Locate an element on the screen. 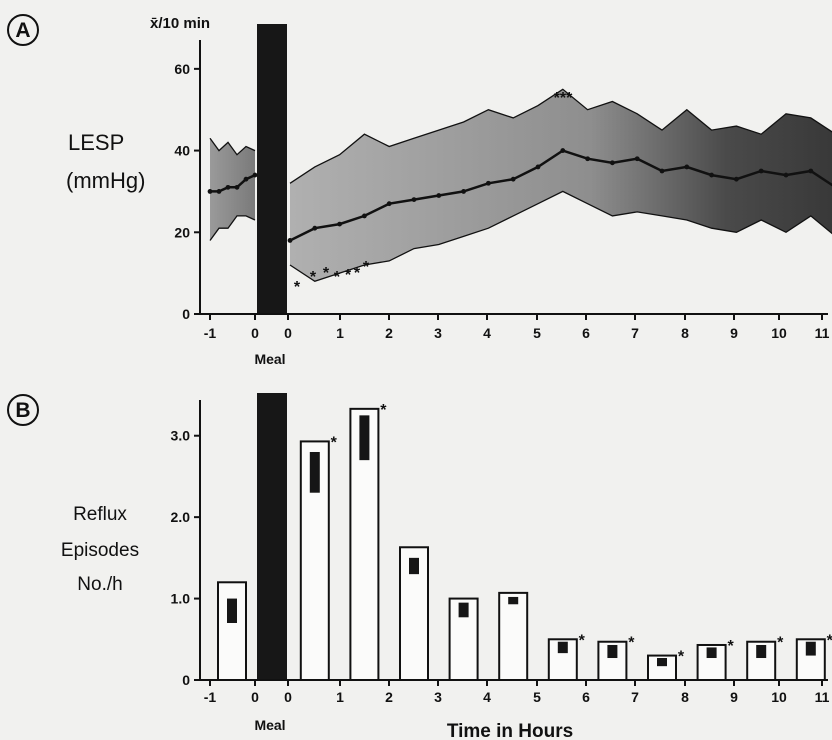  pre-meal-sem-band is located at coordinates (232, 189).